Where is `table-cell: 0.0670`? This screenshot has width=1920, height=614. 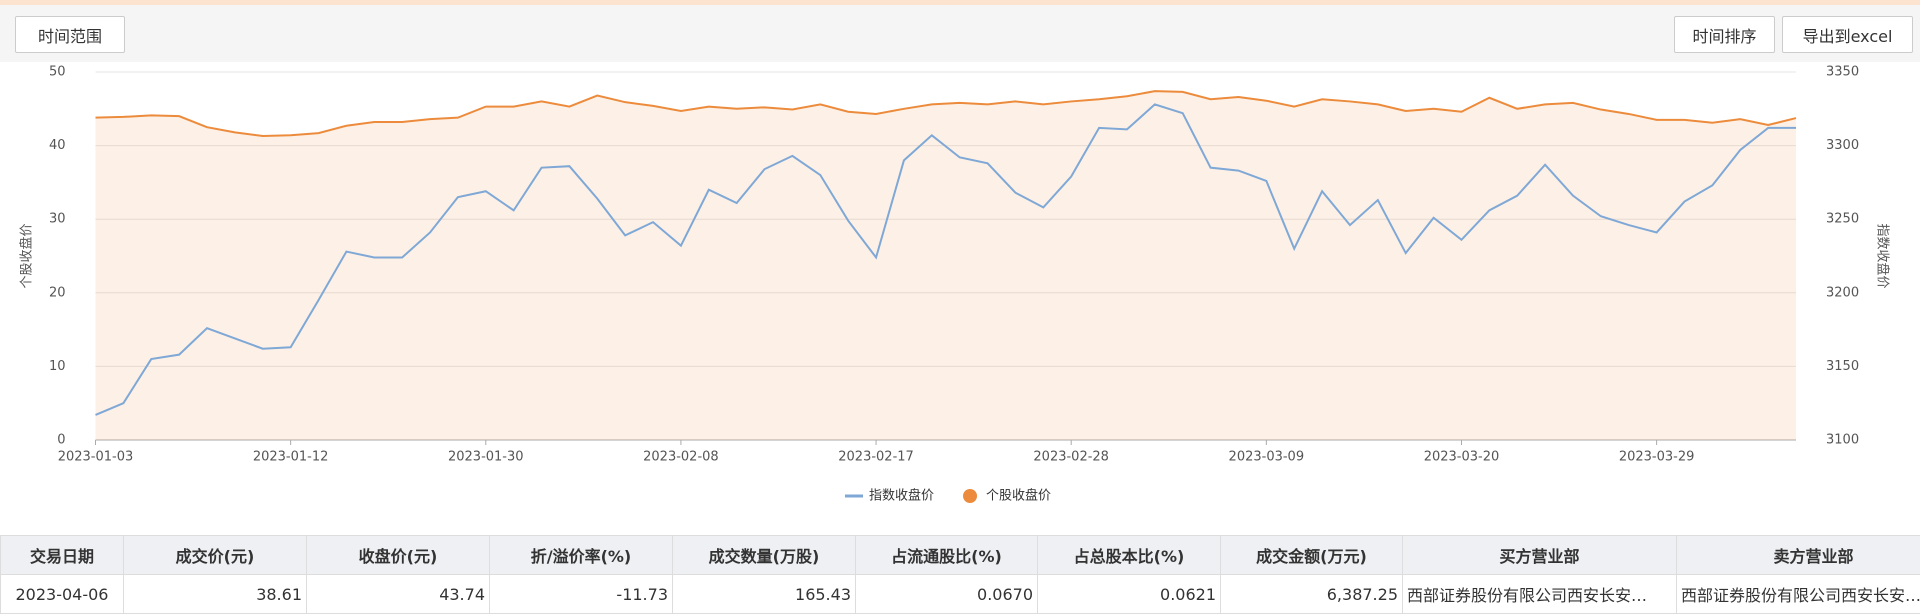 table-cell: 0.0670 is located at coordinates (947, 594).